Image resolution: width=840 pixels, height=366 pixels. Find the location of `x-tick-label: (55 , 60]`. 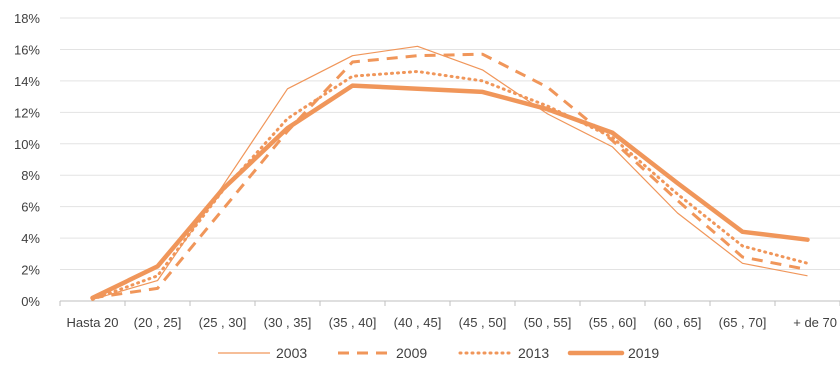

x-tick-label: (55 , 60] is located at coordinates (613, 322).